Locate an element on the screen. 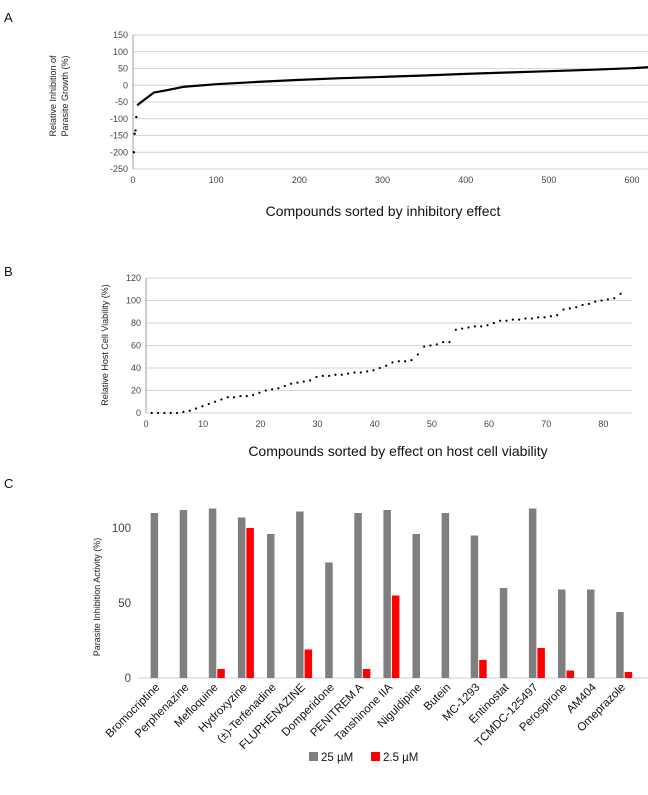 Image resolution: width=648 pixels, height=795 pixels. chart-a-x-ticks: 0100200300400500600700800 is located at coordinates (384, 180).